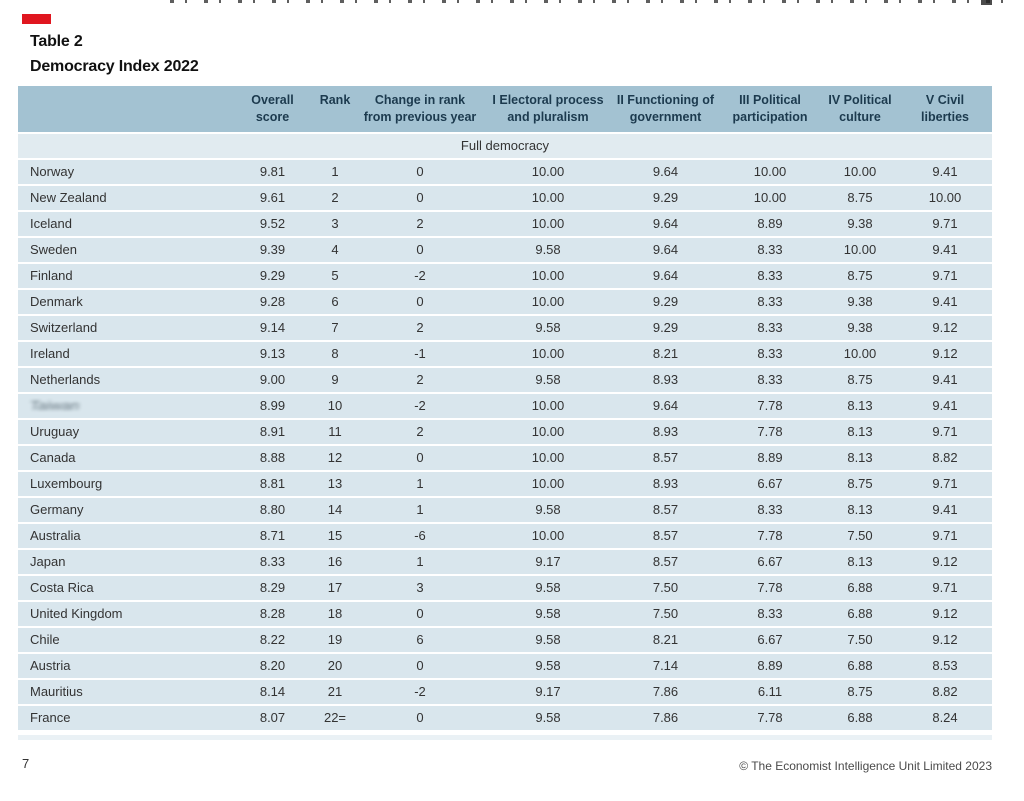 This screenshot has height=801, width=1024. Describe the element at coordinates (51, 275) in the screenshot. I see `country-name: Finland` at that location.